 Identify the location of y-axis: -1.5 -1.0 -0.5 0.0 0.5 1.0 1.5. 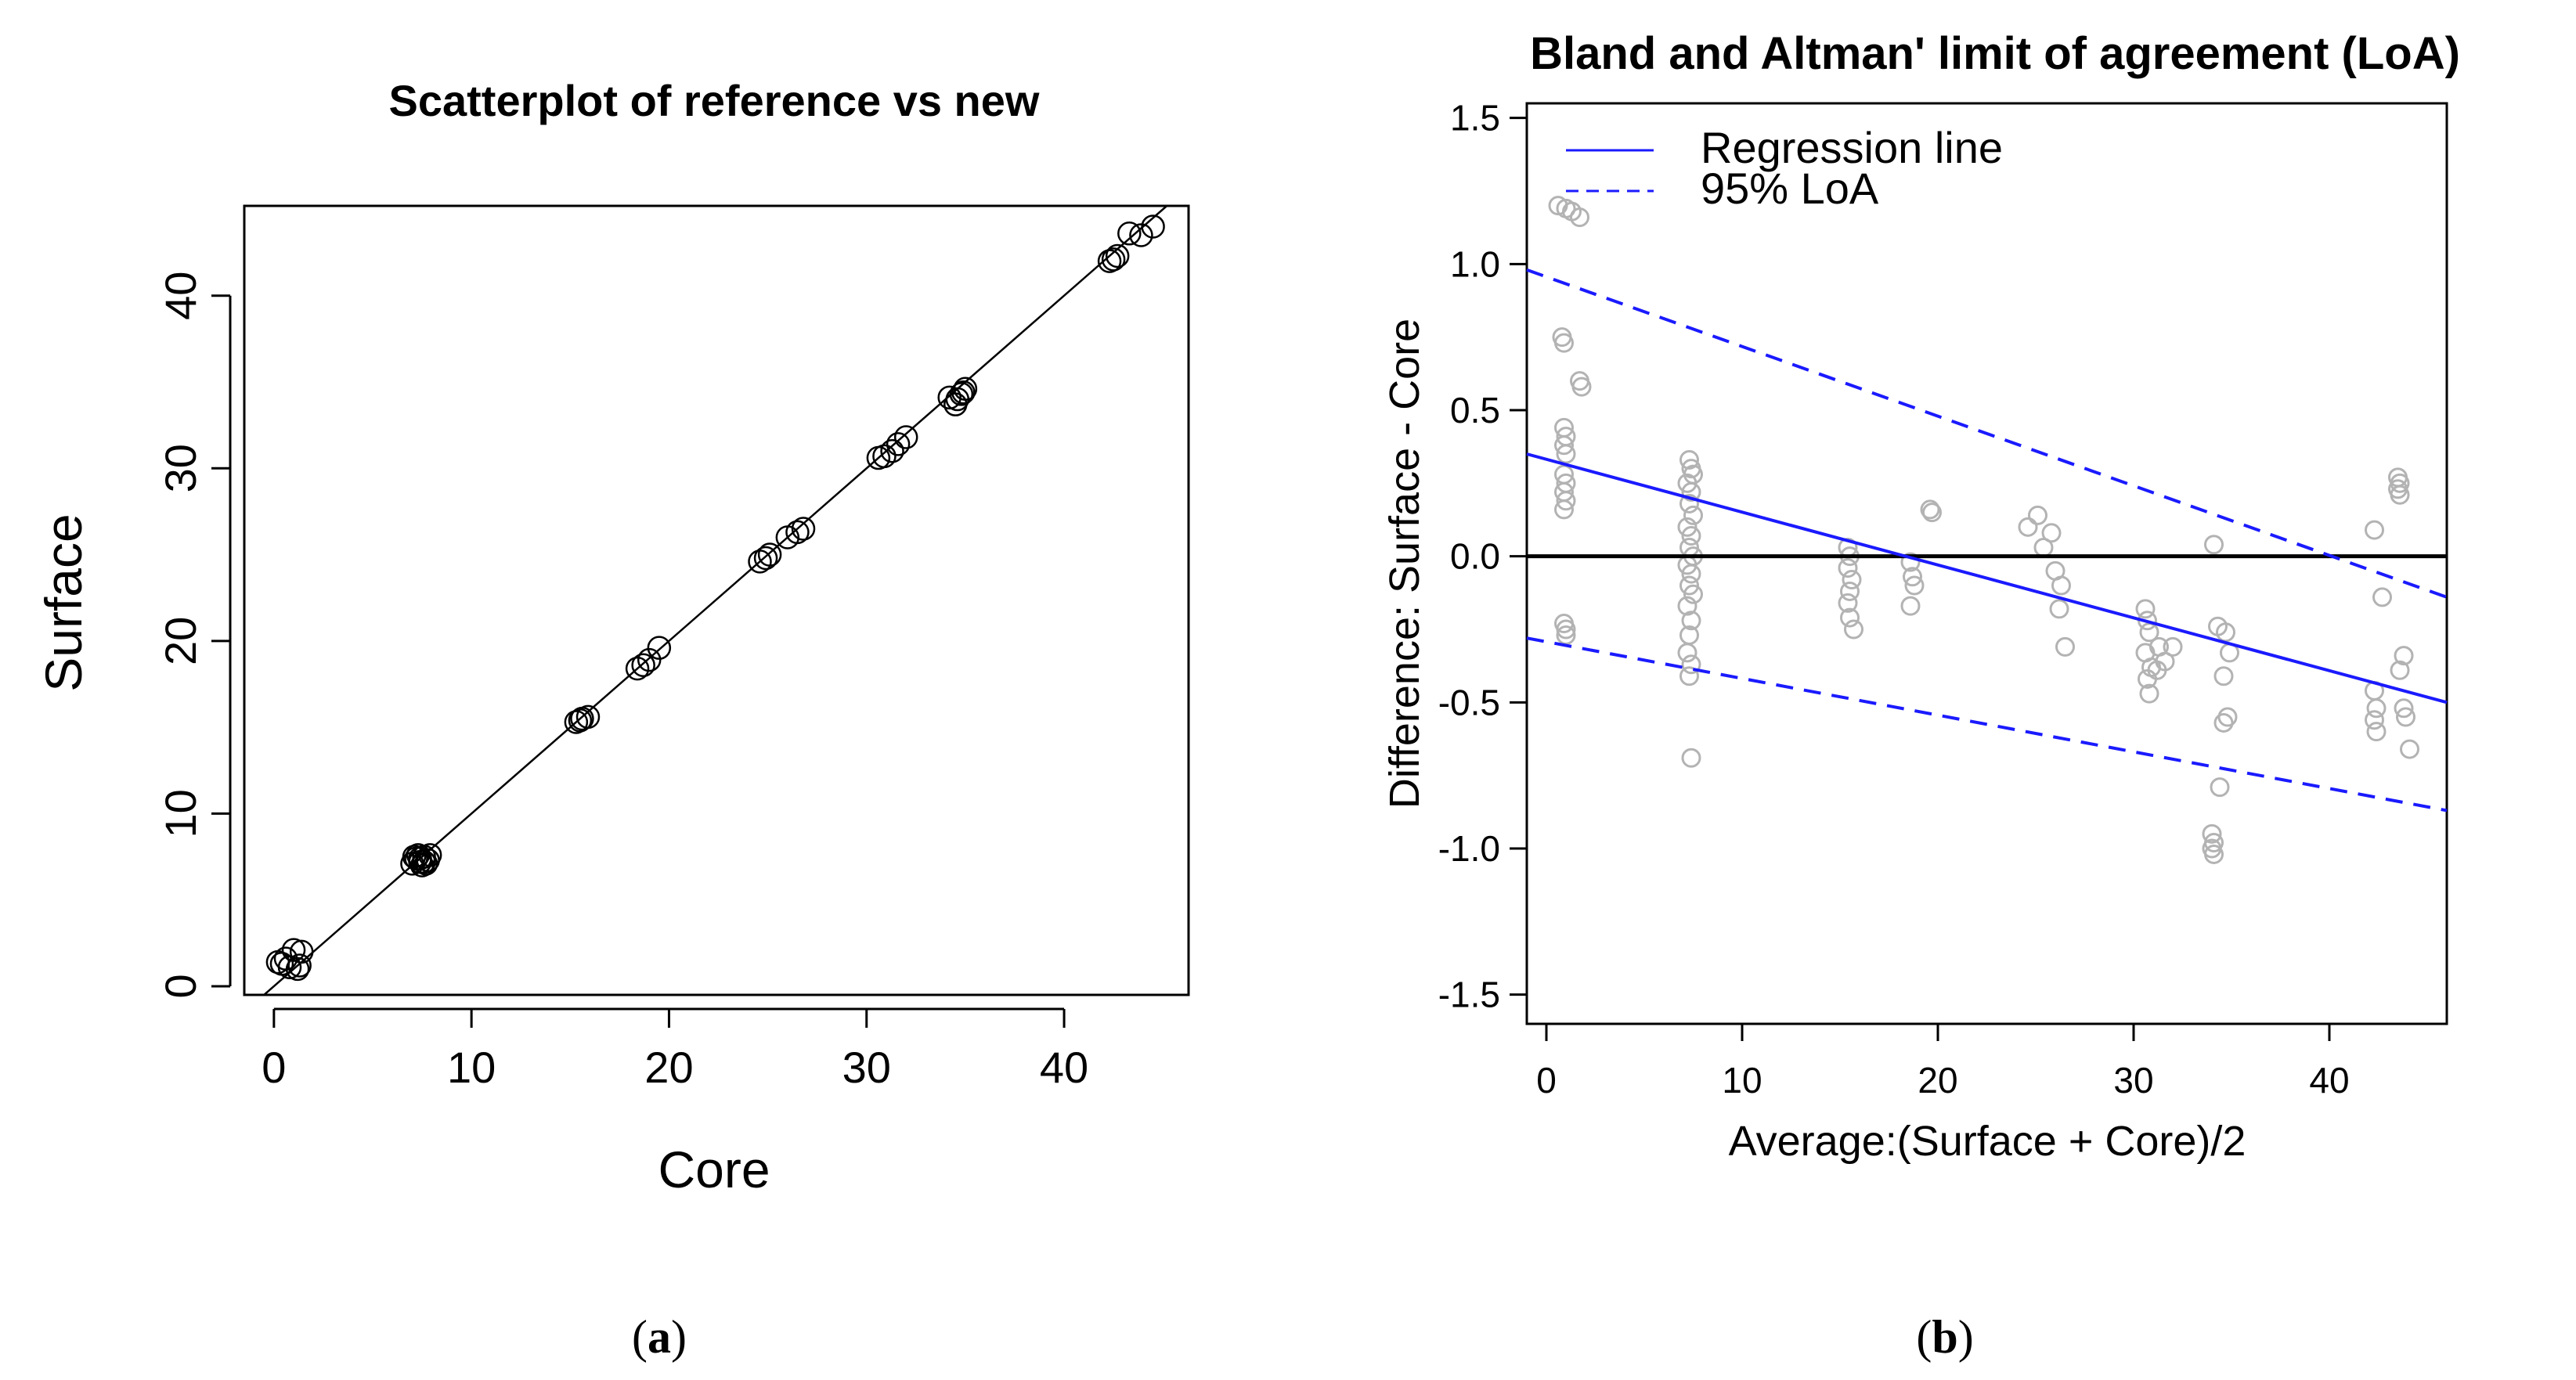
(1482, 556).